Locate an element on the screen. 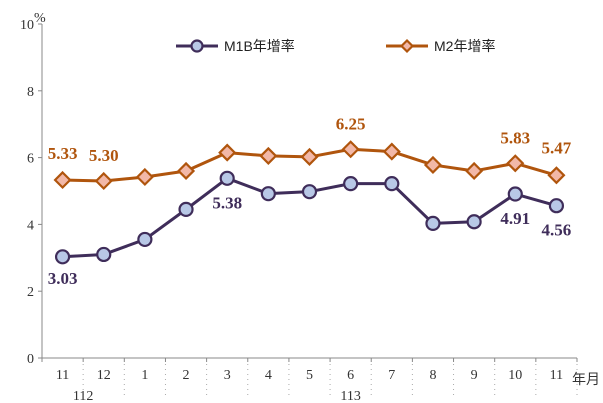 The image size is (603, 403). legend: M1B年增率 M2年增率 is located at coordinates (335, 46).